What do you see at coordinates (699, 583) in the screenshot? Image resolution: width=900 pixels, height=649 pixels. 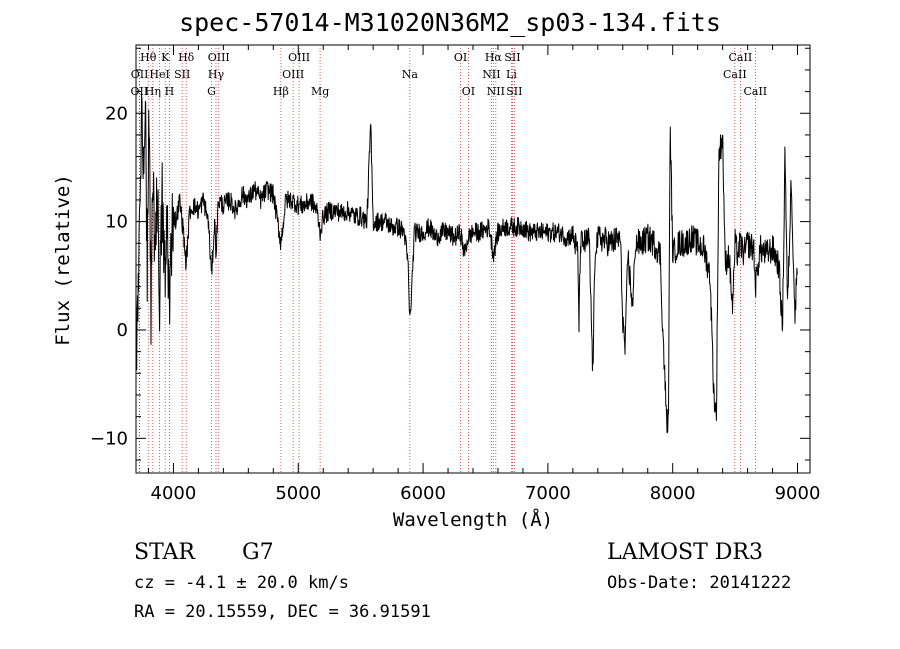 I see `obs-date-text: Obs-Date: 20141222` at bounding box center [699, 583].